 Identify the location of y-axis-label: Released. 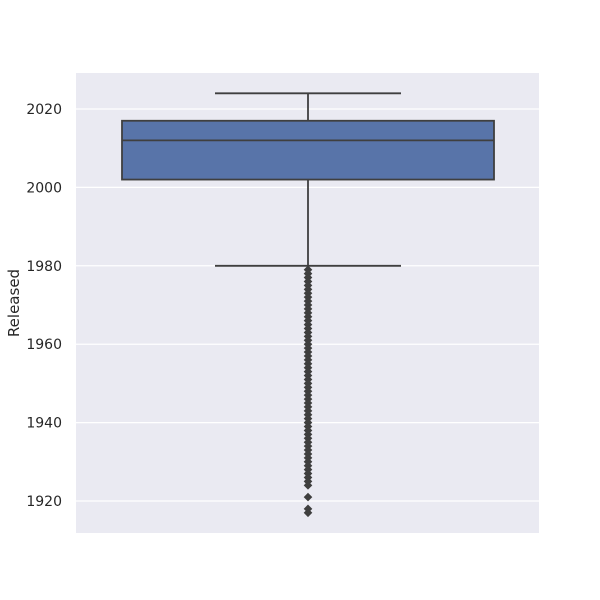
(14, 303).